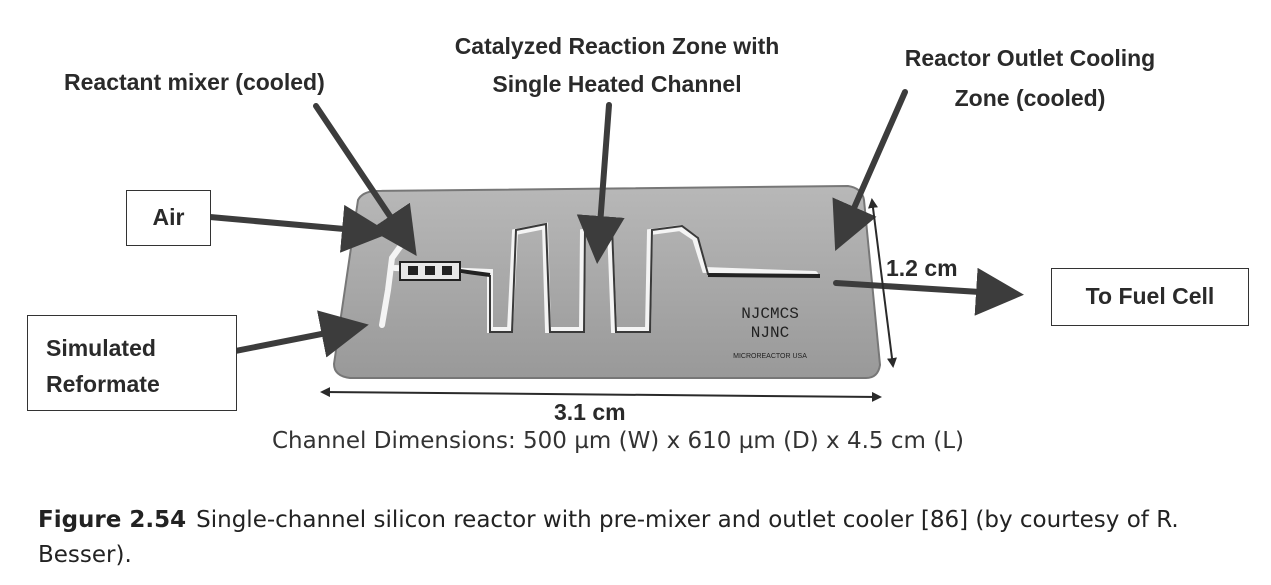 The width and height of the screenshot is (1271, 585). I want to click on outlet-cooling-callout-arrow, so click(870, 170).